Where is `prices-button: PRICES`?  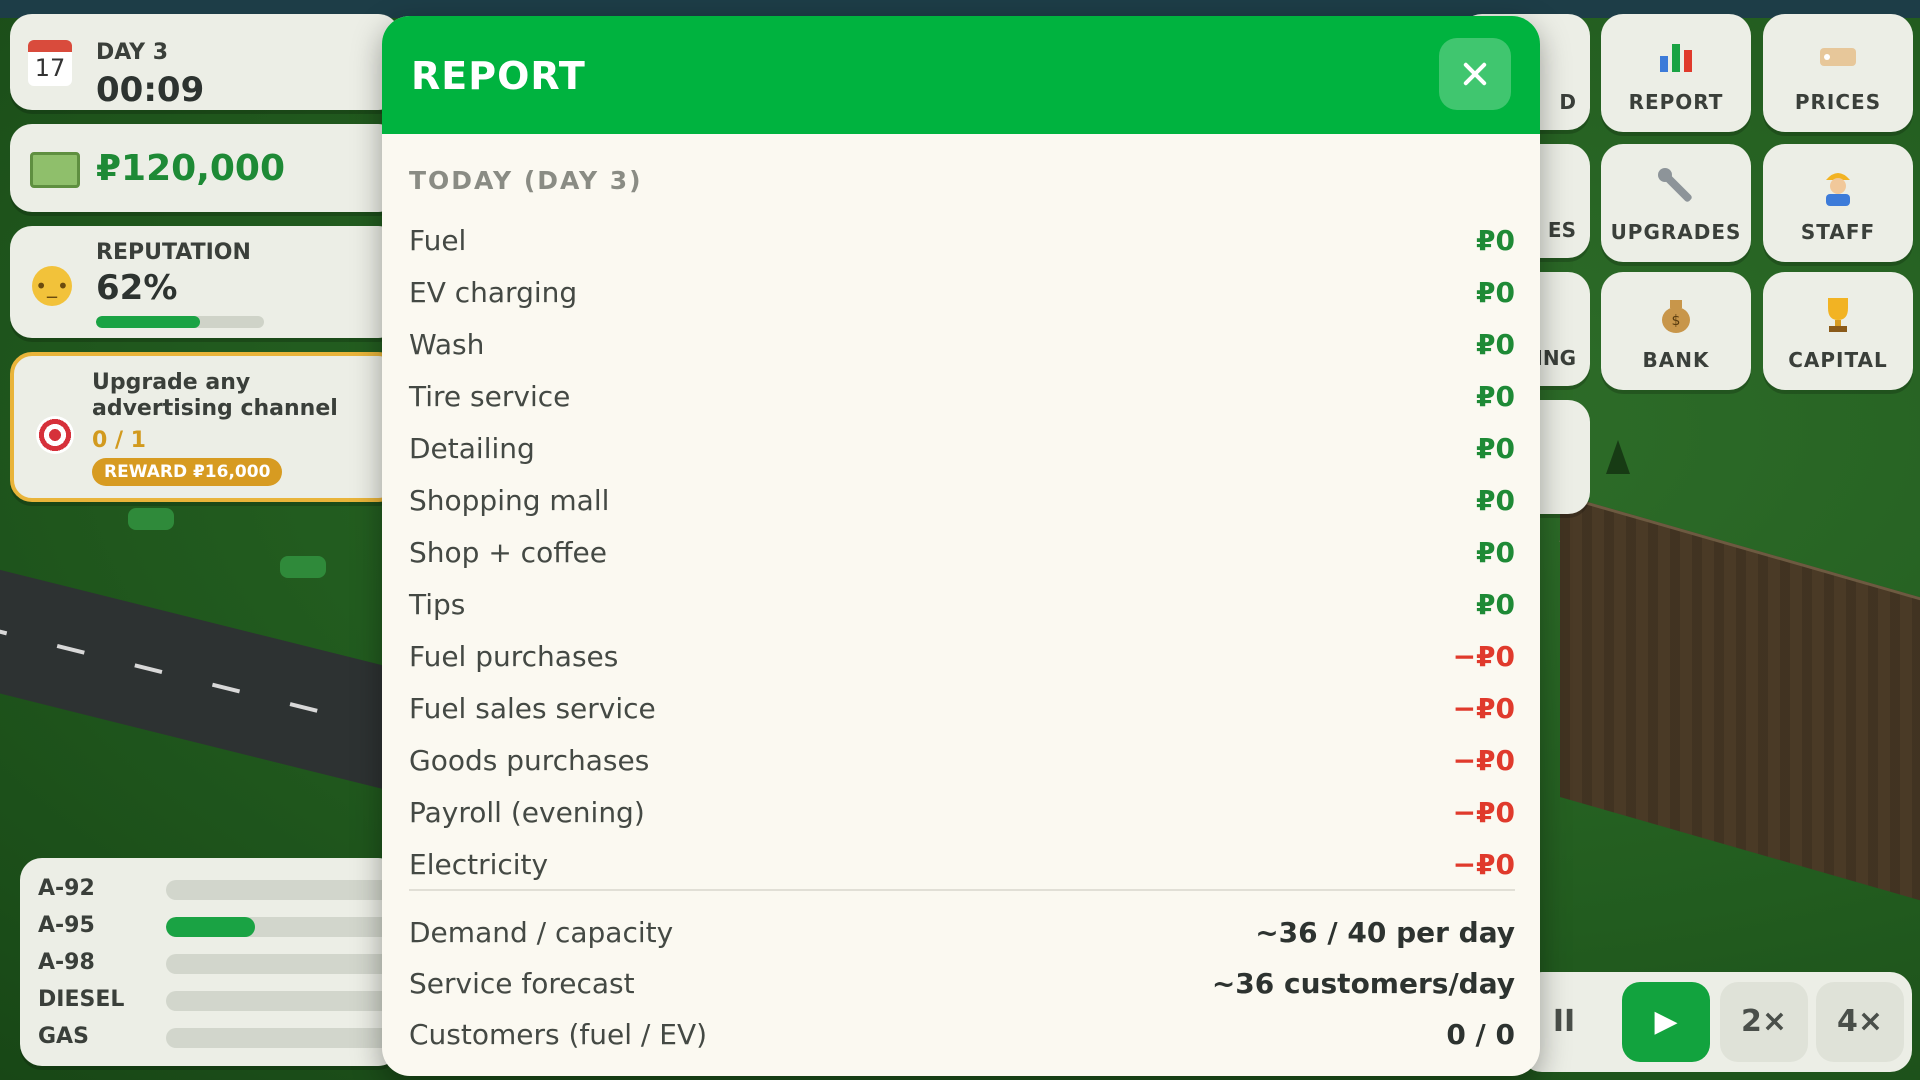 prices-button: PRICES is located at coordinates (1838, 73).